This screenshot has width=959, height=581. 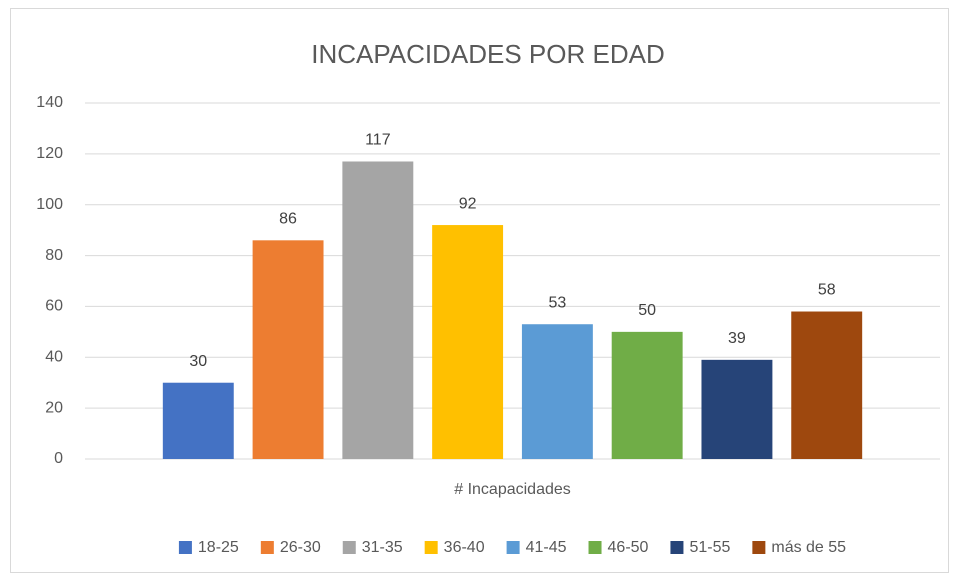 I want to click on data-label: 50, so click(x=647, y=310).